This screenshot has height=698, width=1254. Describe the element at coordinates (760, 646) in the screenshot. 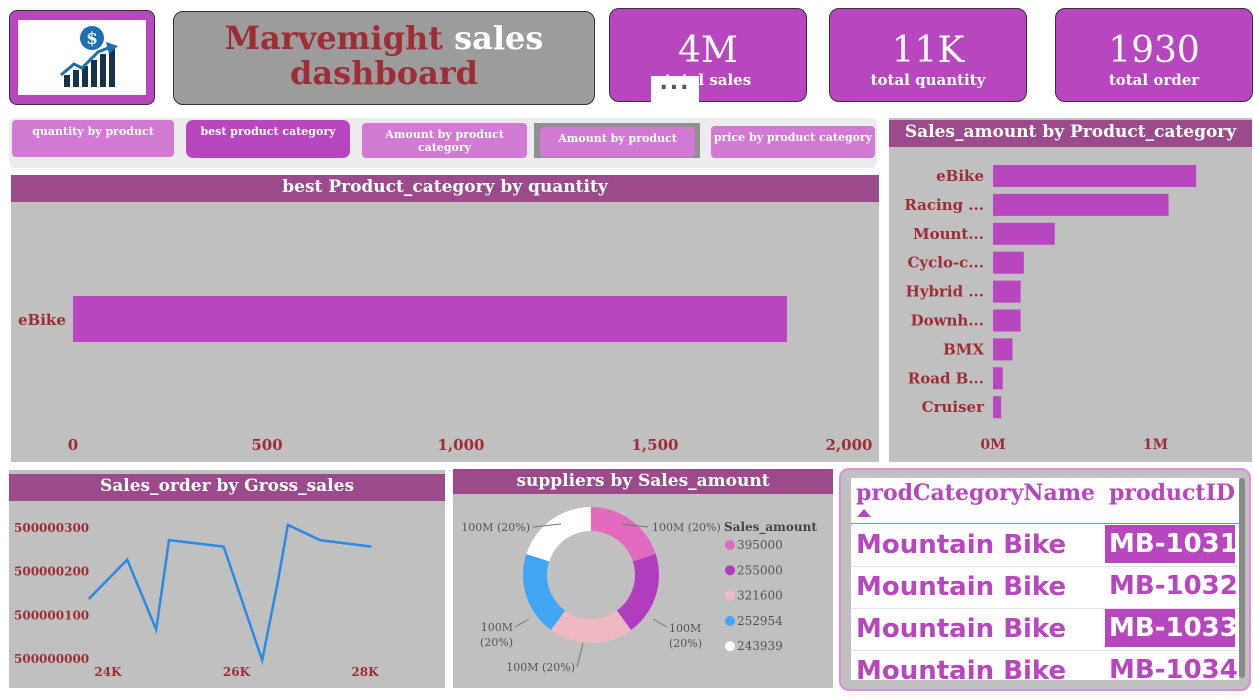

I see `legend-label: 243939` at that location.